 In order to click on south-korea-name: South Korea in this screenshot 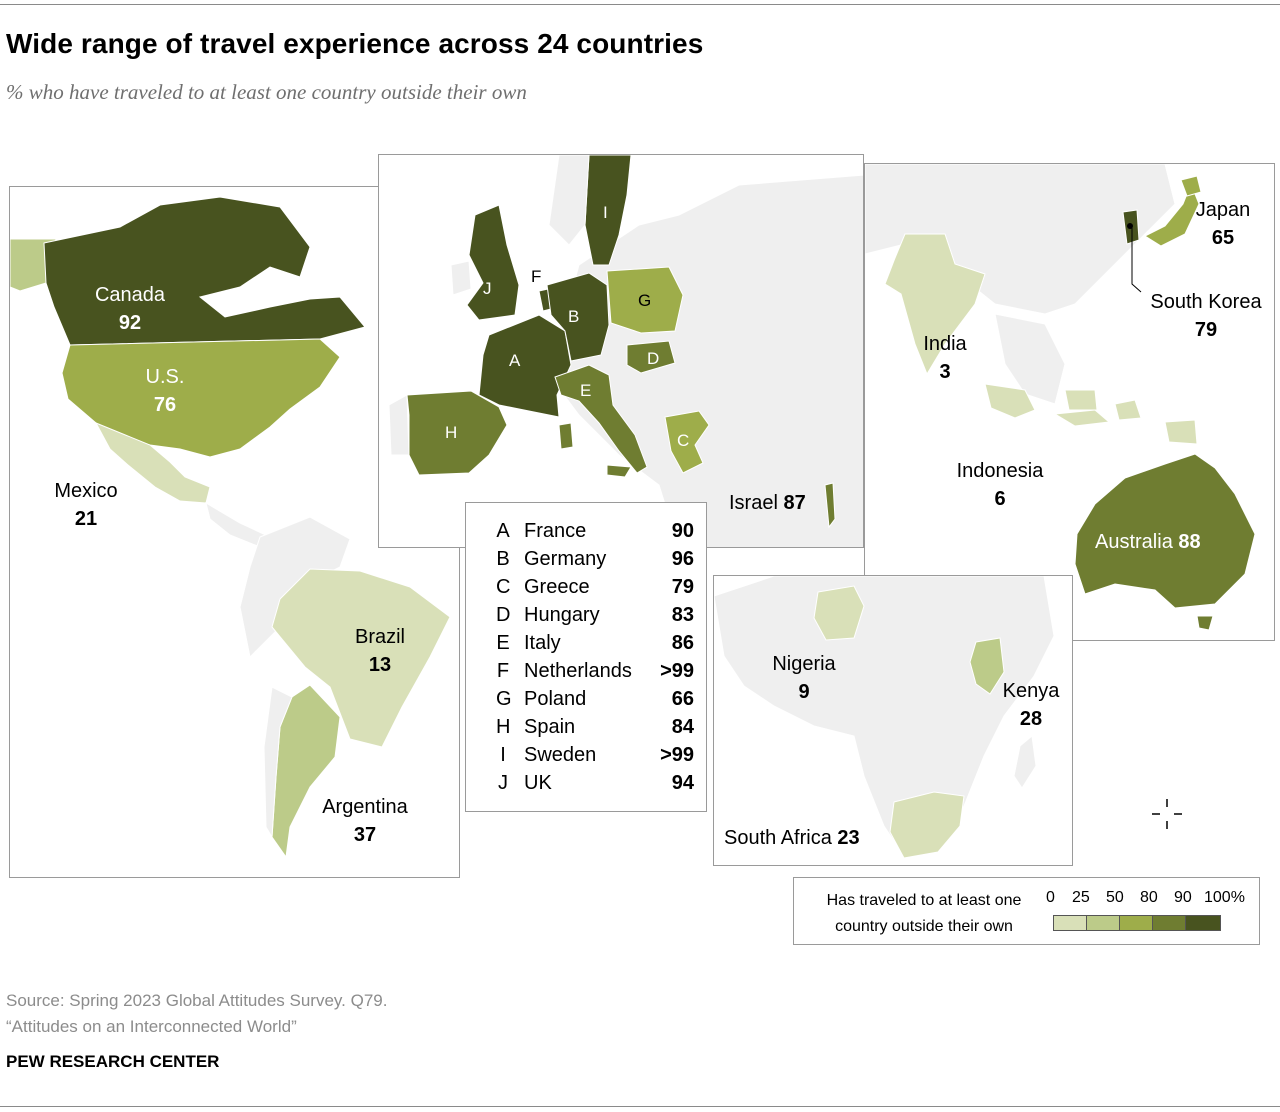, I will do `click(1206, 302)`.